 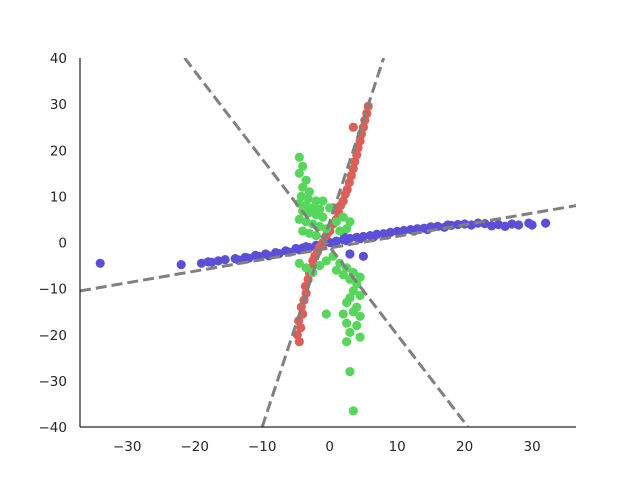 I want to click on x-tick-label: 0, so click(x=329, y=447).